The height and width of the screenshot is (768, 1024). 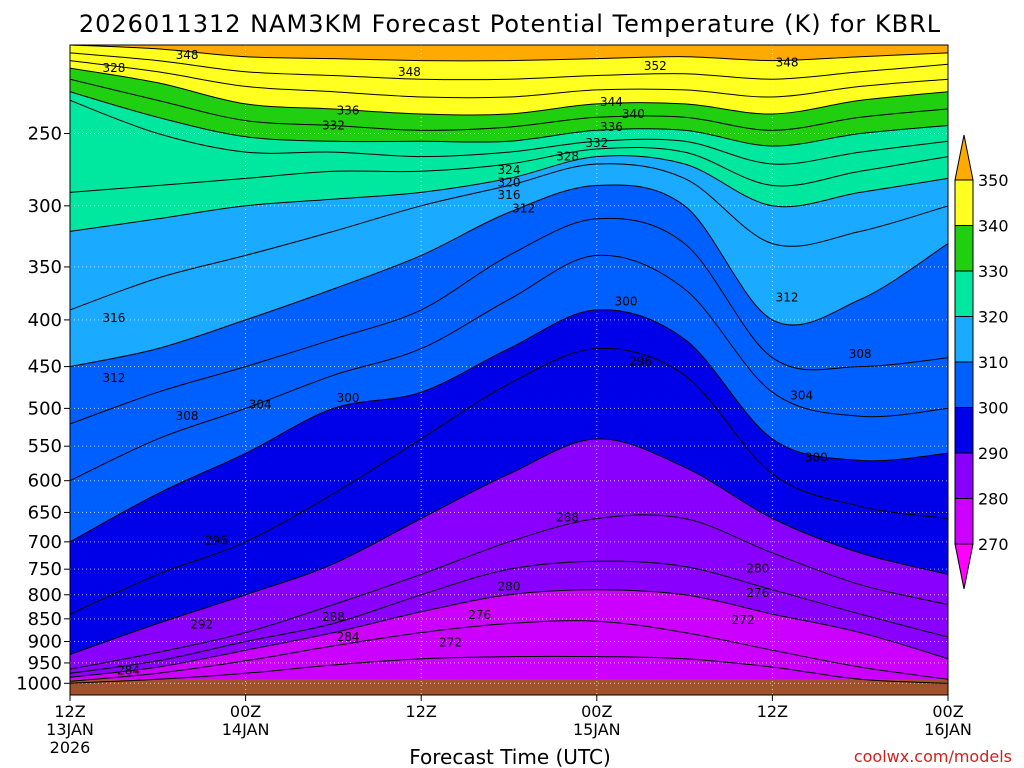 I want to click on contour-label: 288, so click(x=567, y=517).